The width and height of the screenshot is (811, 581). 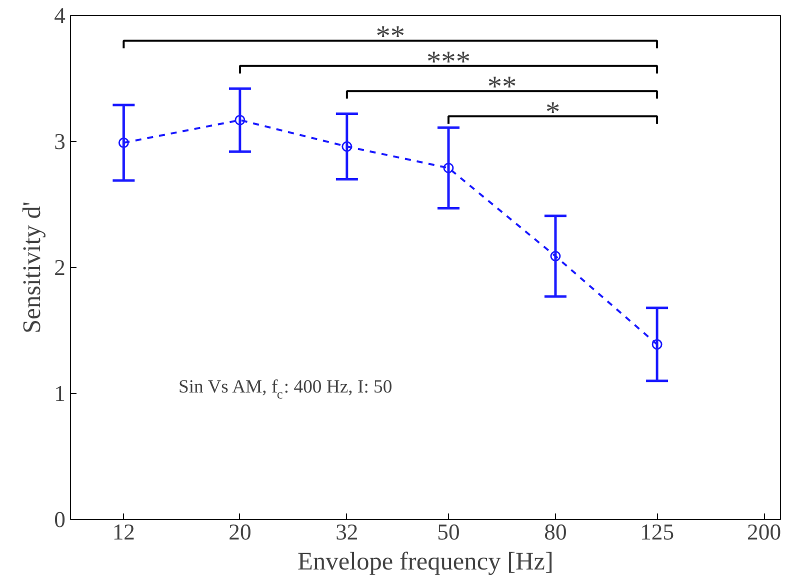 What do you see at coordinates (657, 532) in the screenshot?
I see `x-tick-label: 125` at bounding box center [657, 532].